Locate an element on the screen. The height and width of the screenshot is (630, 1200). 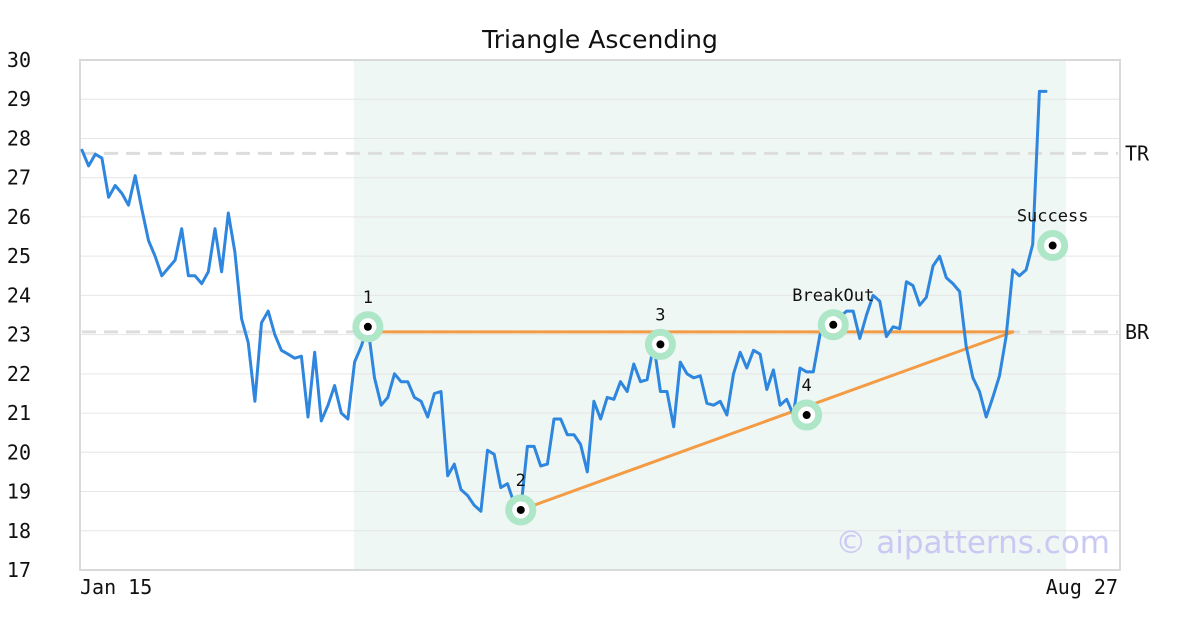
y-tick-label: 21 is located at coordinates (19, 413).